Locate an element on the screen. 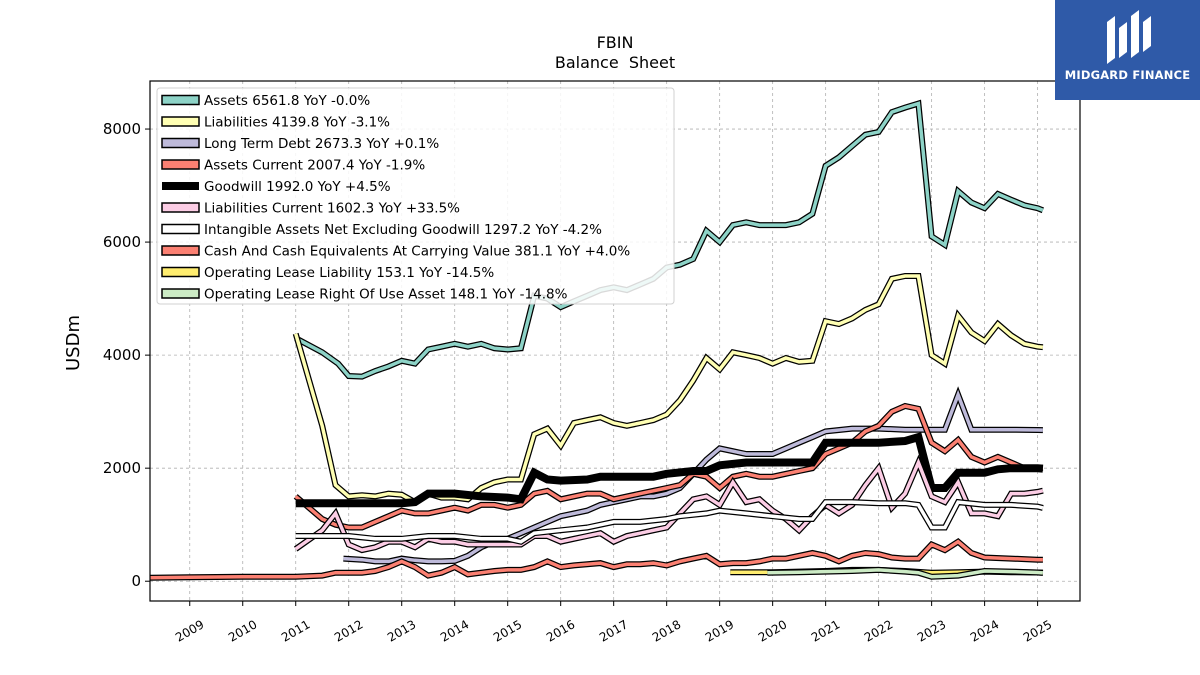 The width and height of the screenshot is (1200, 675). x-tick-label: 2020 is located at coordinates (772, 630).